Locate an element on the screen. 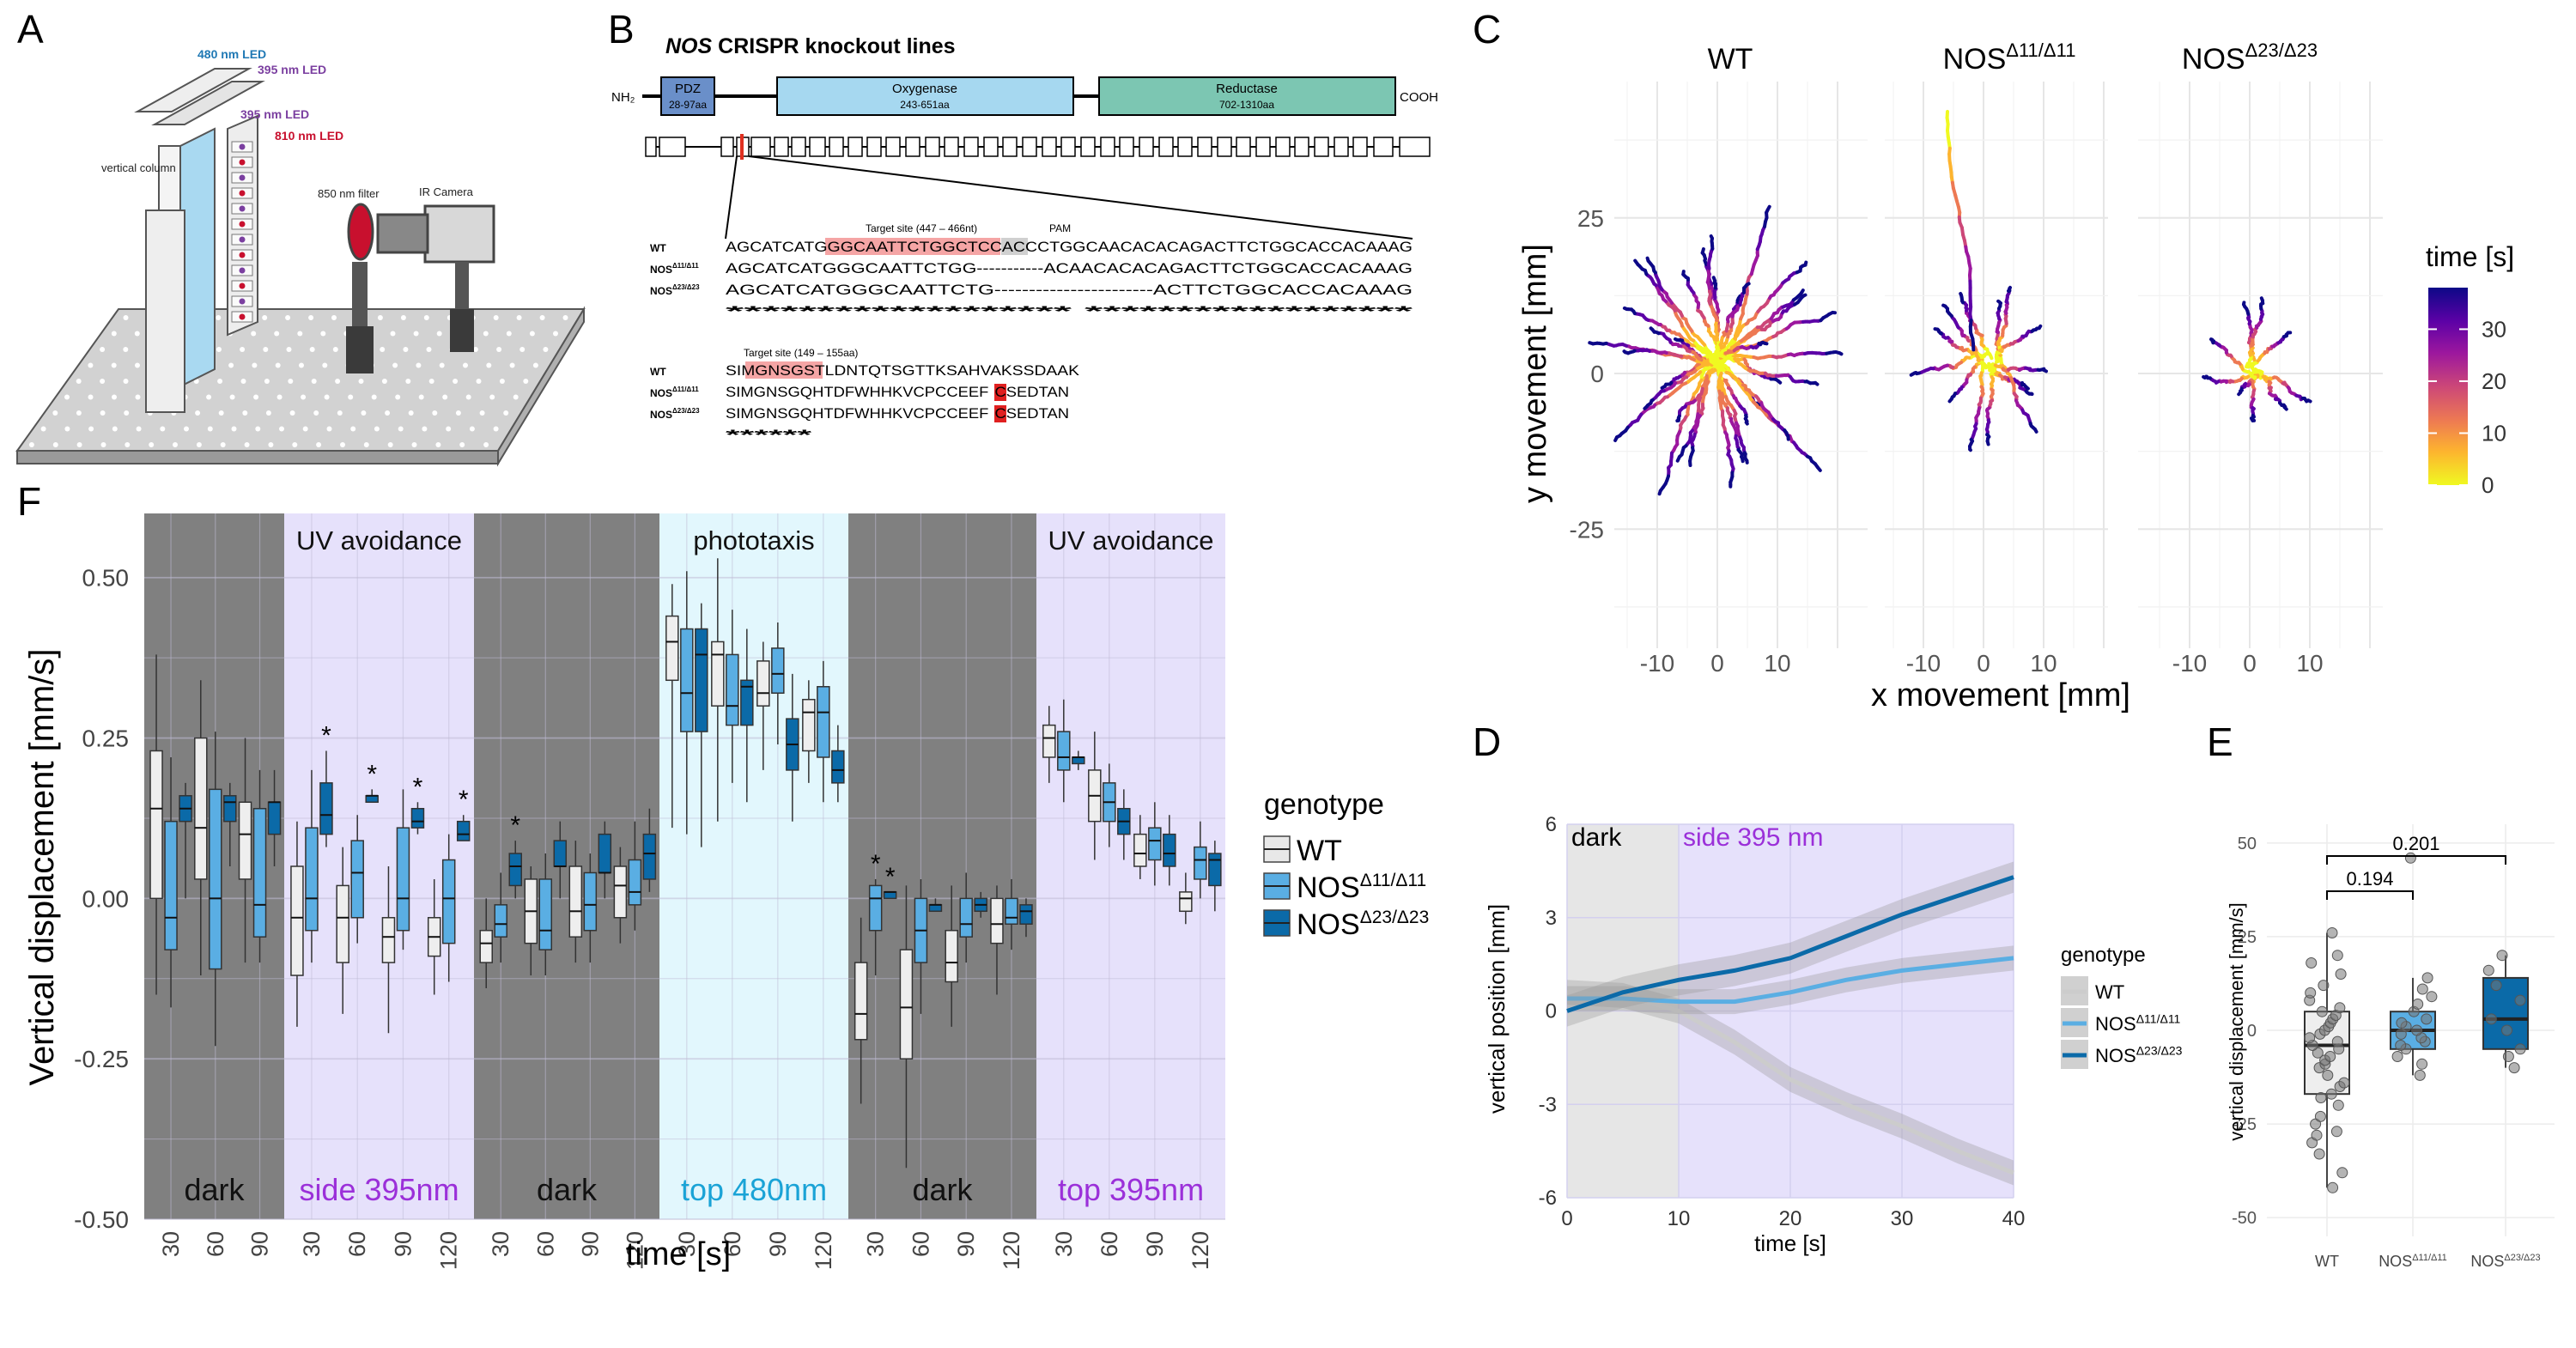 The width and height of the screenshot is (2576, 1348). x-category-1: NOSΔ11/Δ11 is located at coordinates (2413, 1262).